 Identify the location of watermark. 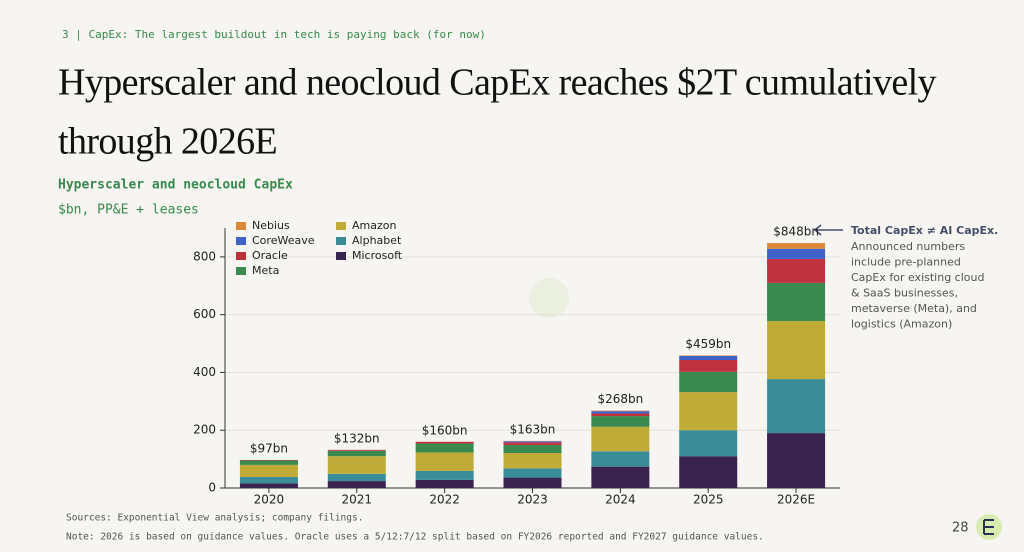
(549, 298).